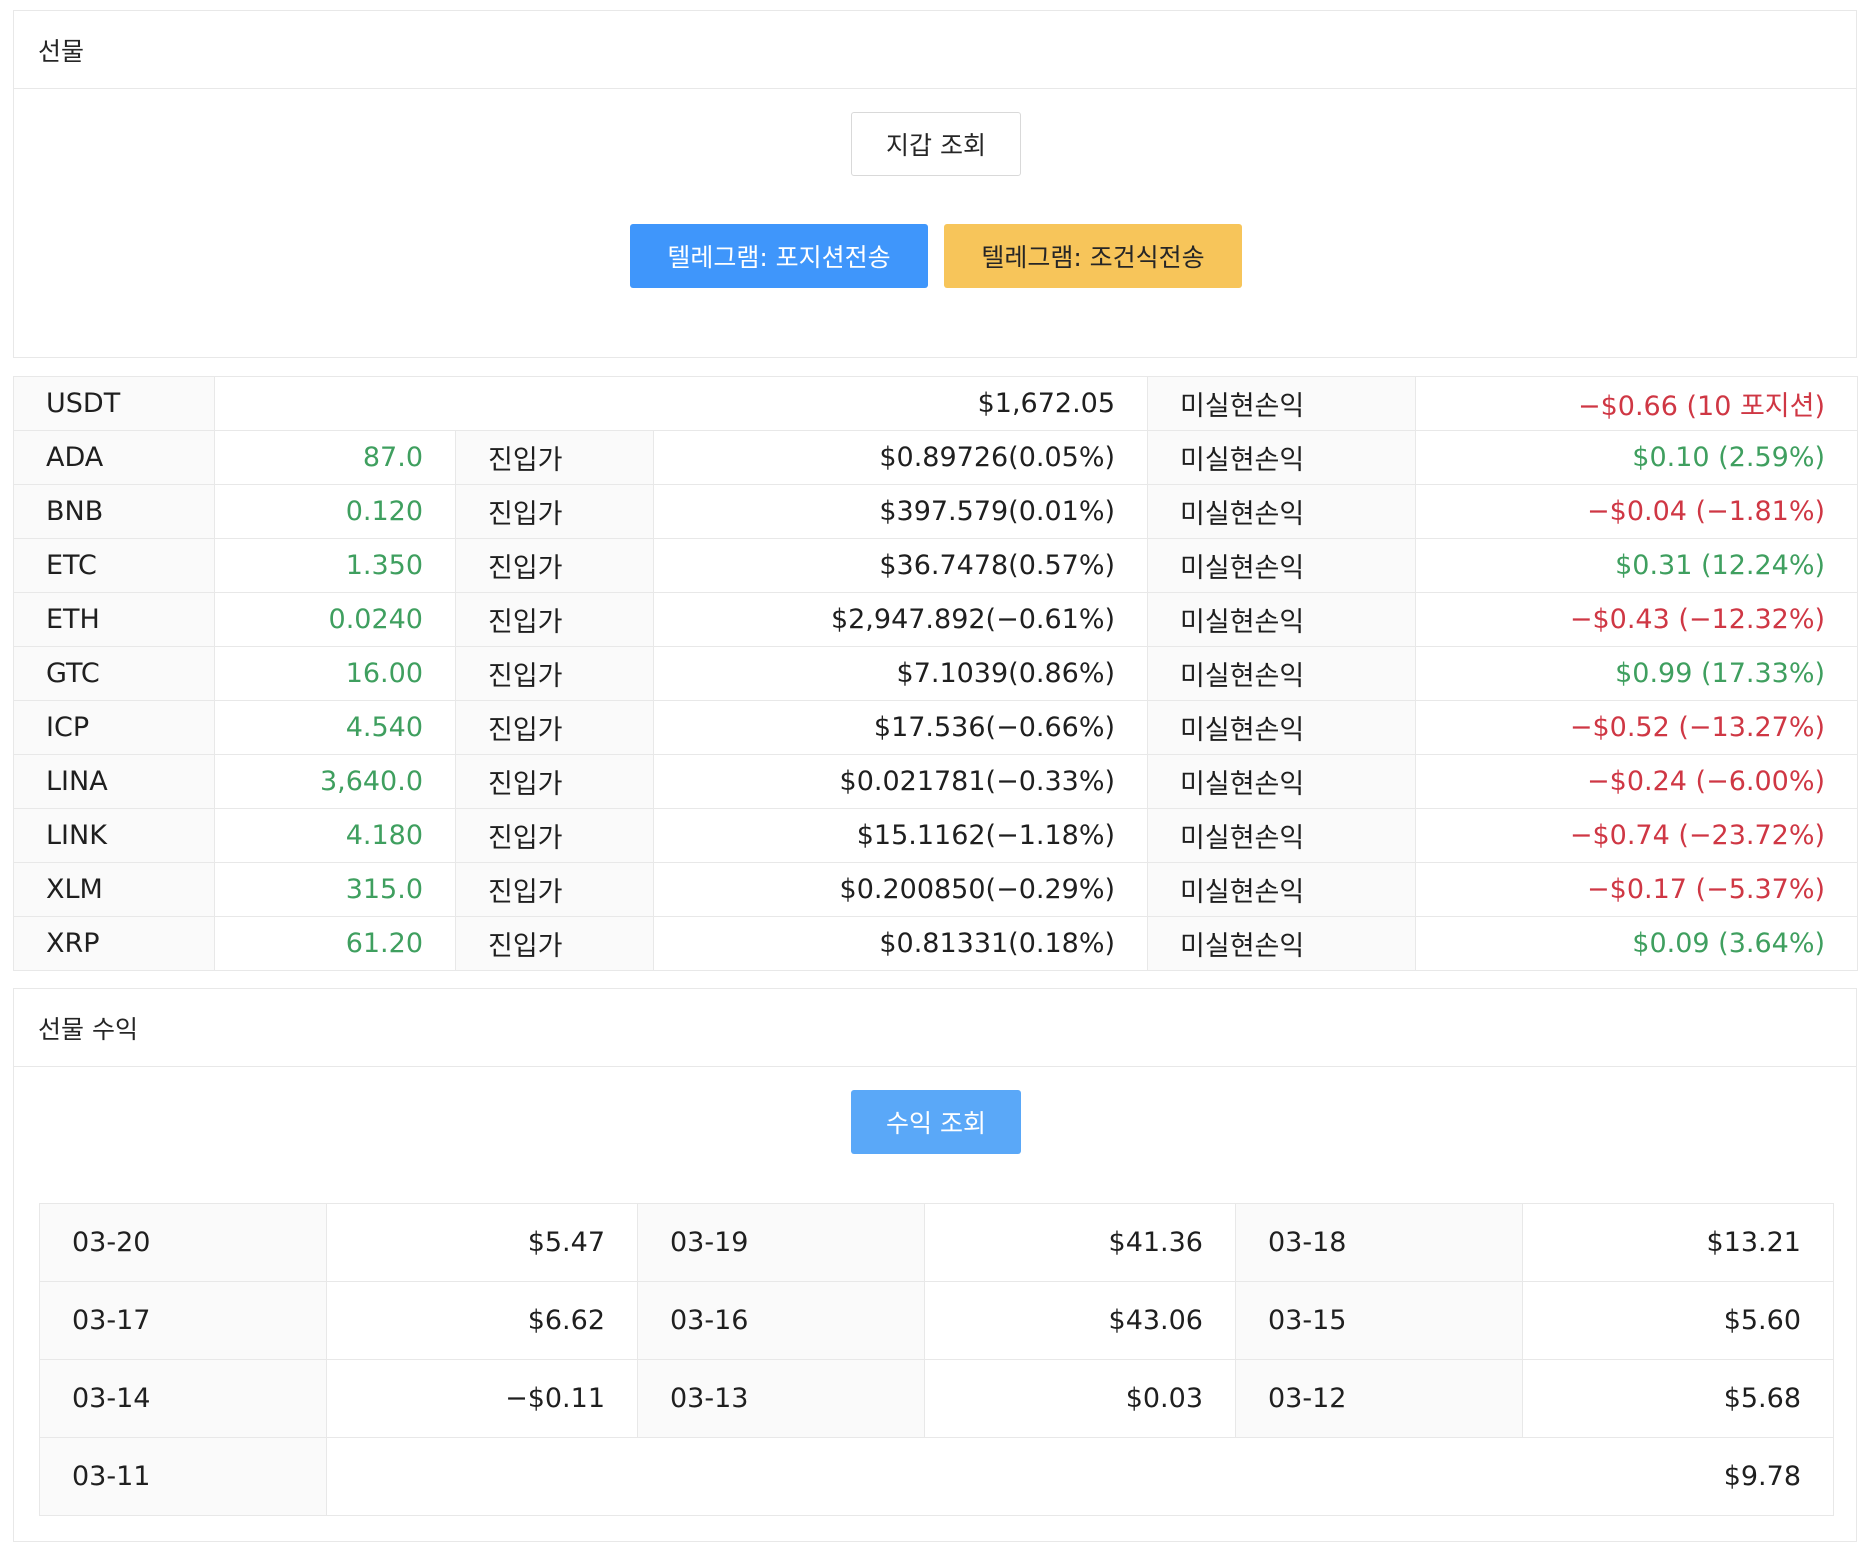 The image size is (1866, 1550). I want to click on unrealized-pnl: −$0.04 (−1.81%), so click(1637, 512).